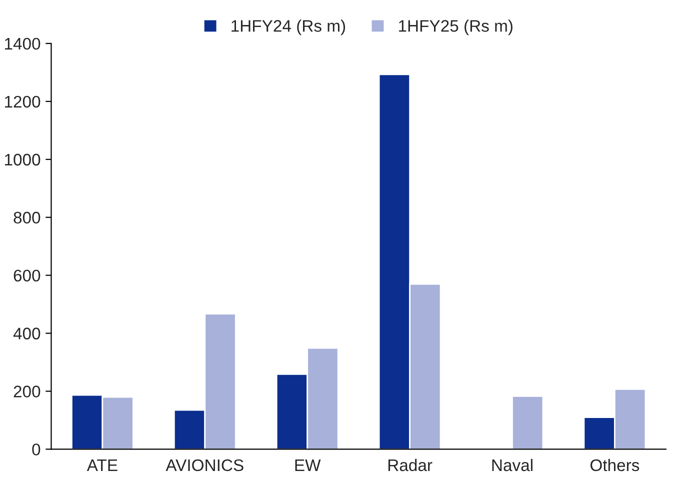  I want to click on y-tick-label: 400, so click(26, 334).